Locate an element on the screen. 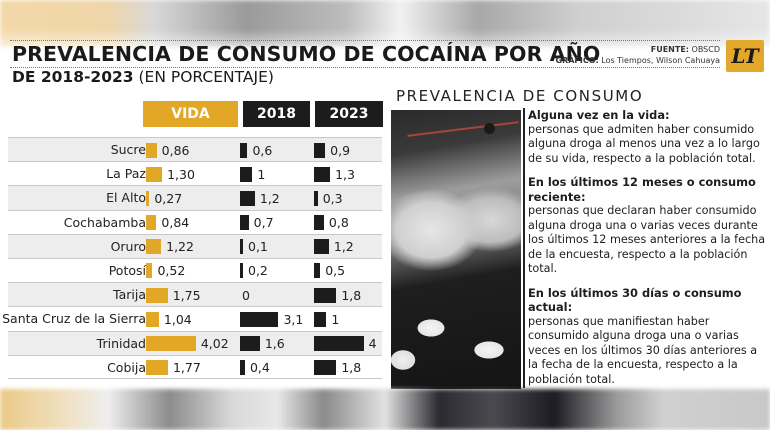 The image size is (770, 430). vida-cell: 1,75 is located at coordinates (173, 295).